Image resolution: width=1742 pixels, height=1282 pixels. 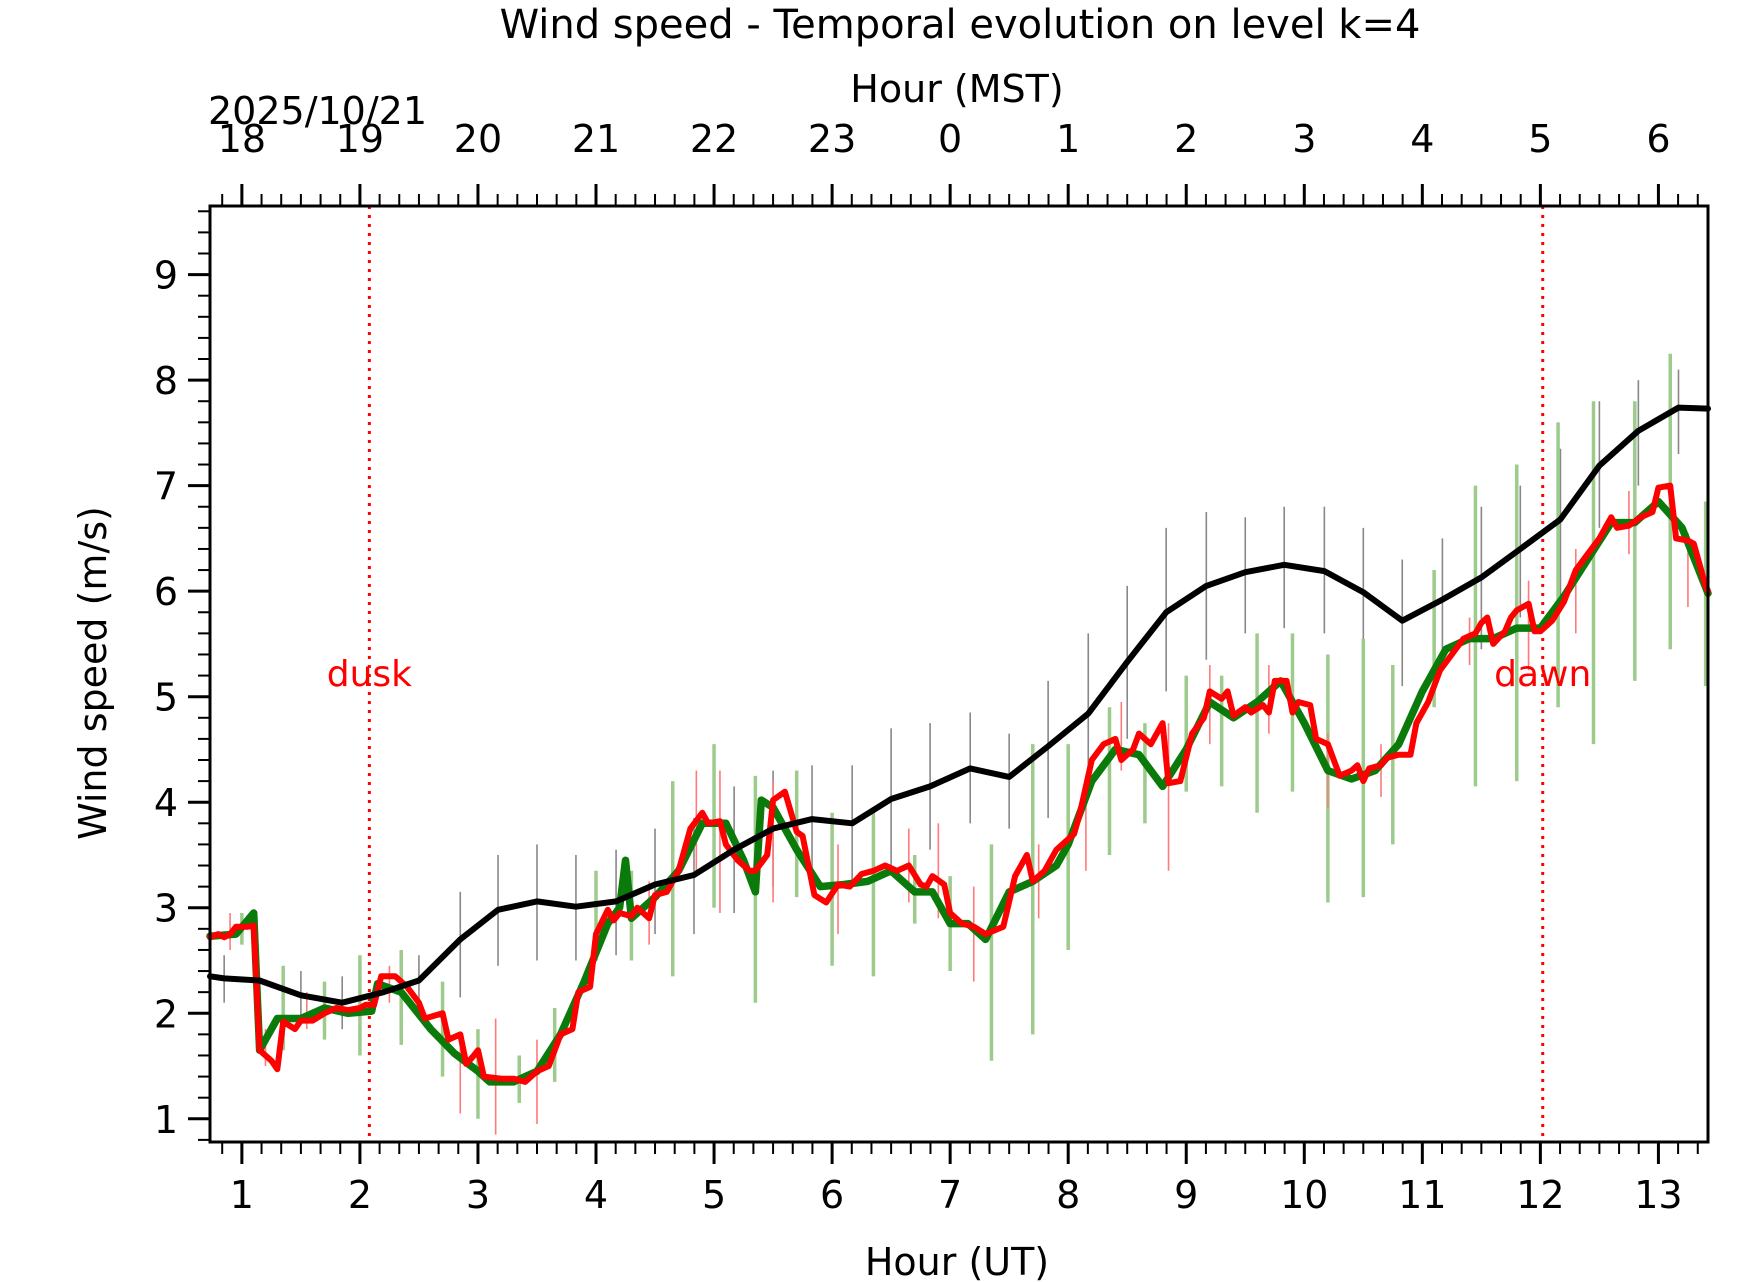 What do you see at coordinates (1304, 139) in the screenshot?
I see `x2-tick-label: 3` at bounding box center [1304, 139].